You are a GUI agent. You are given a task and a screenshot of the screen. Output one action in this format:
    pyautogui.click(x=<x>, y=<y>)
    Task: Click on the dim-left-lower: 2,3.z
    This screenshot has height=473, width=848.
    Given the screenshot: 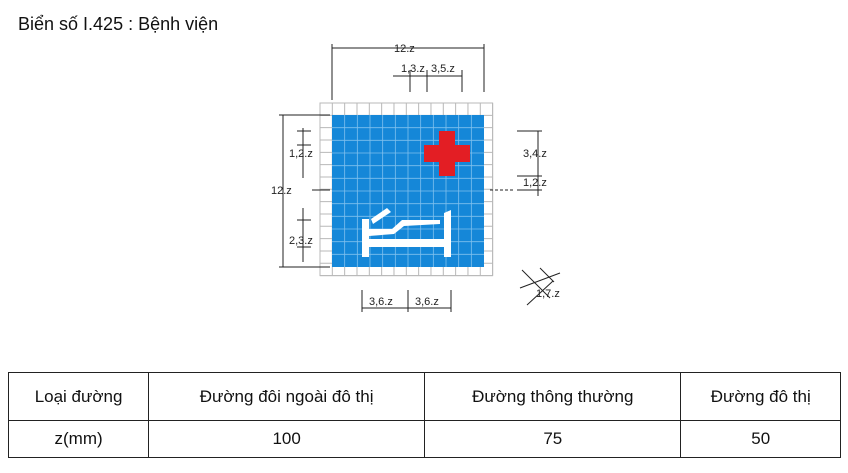 What is the action you would take?
    pyautogui.click(x=301, y=241)
    